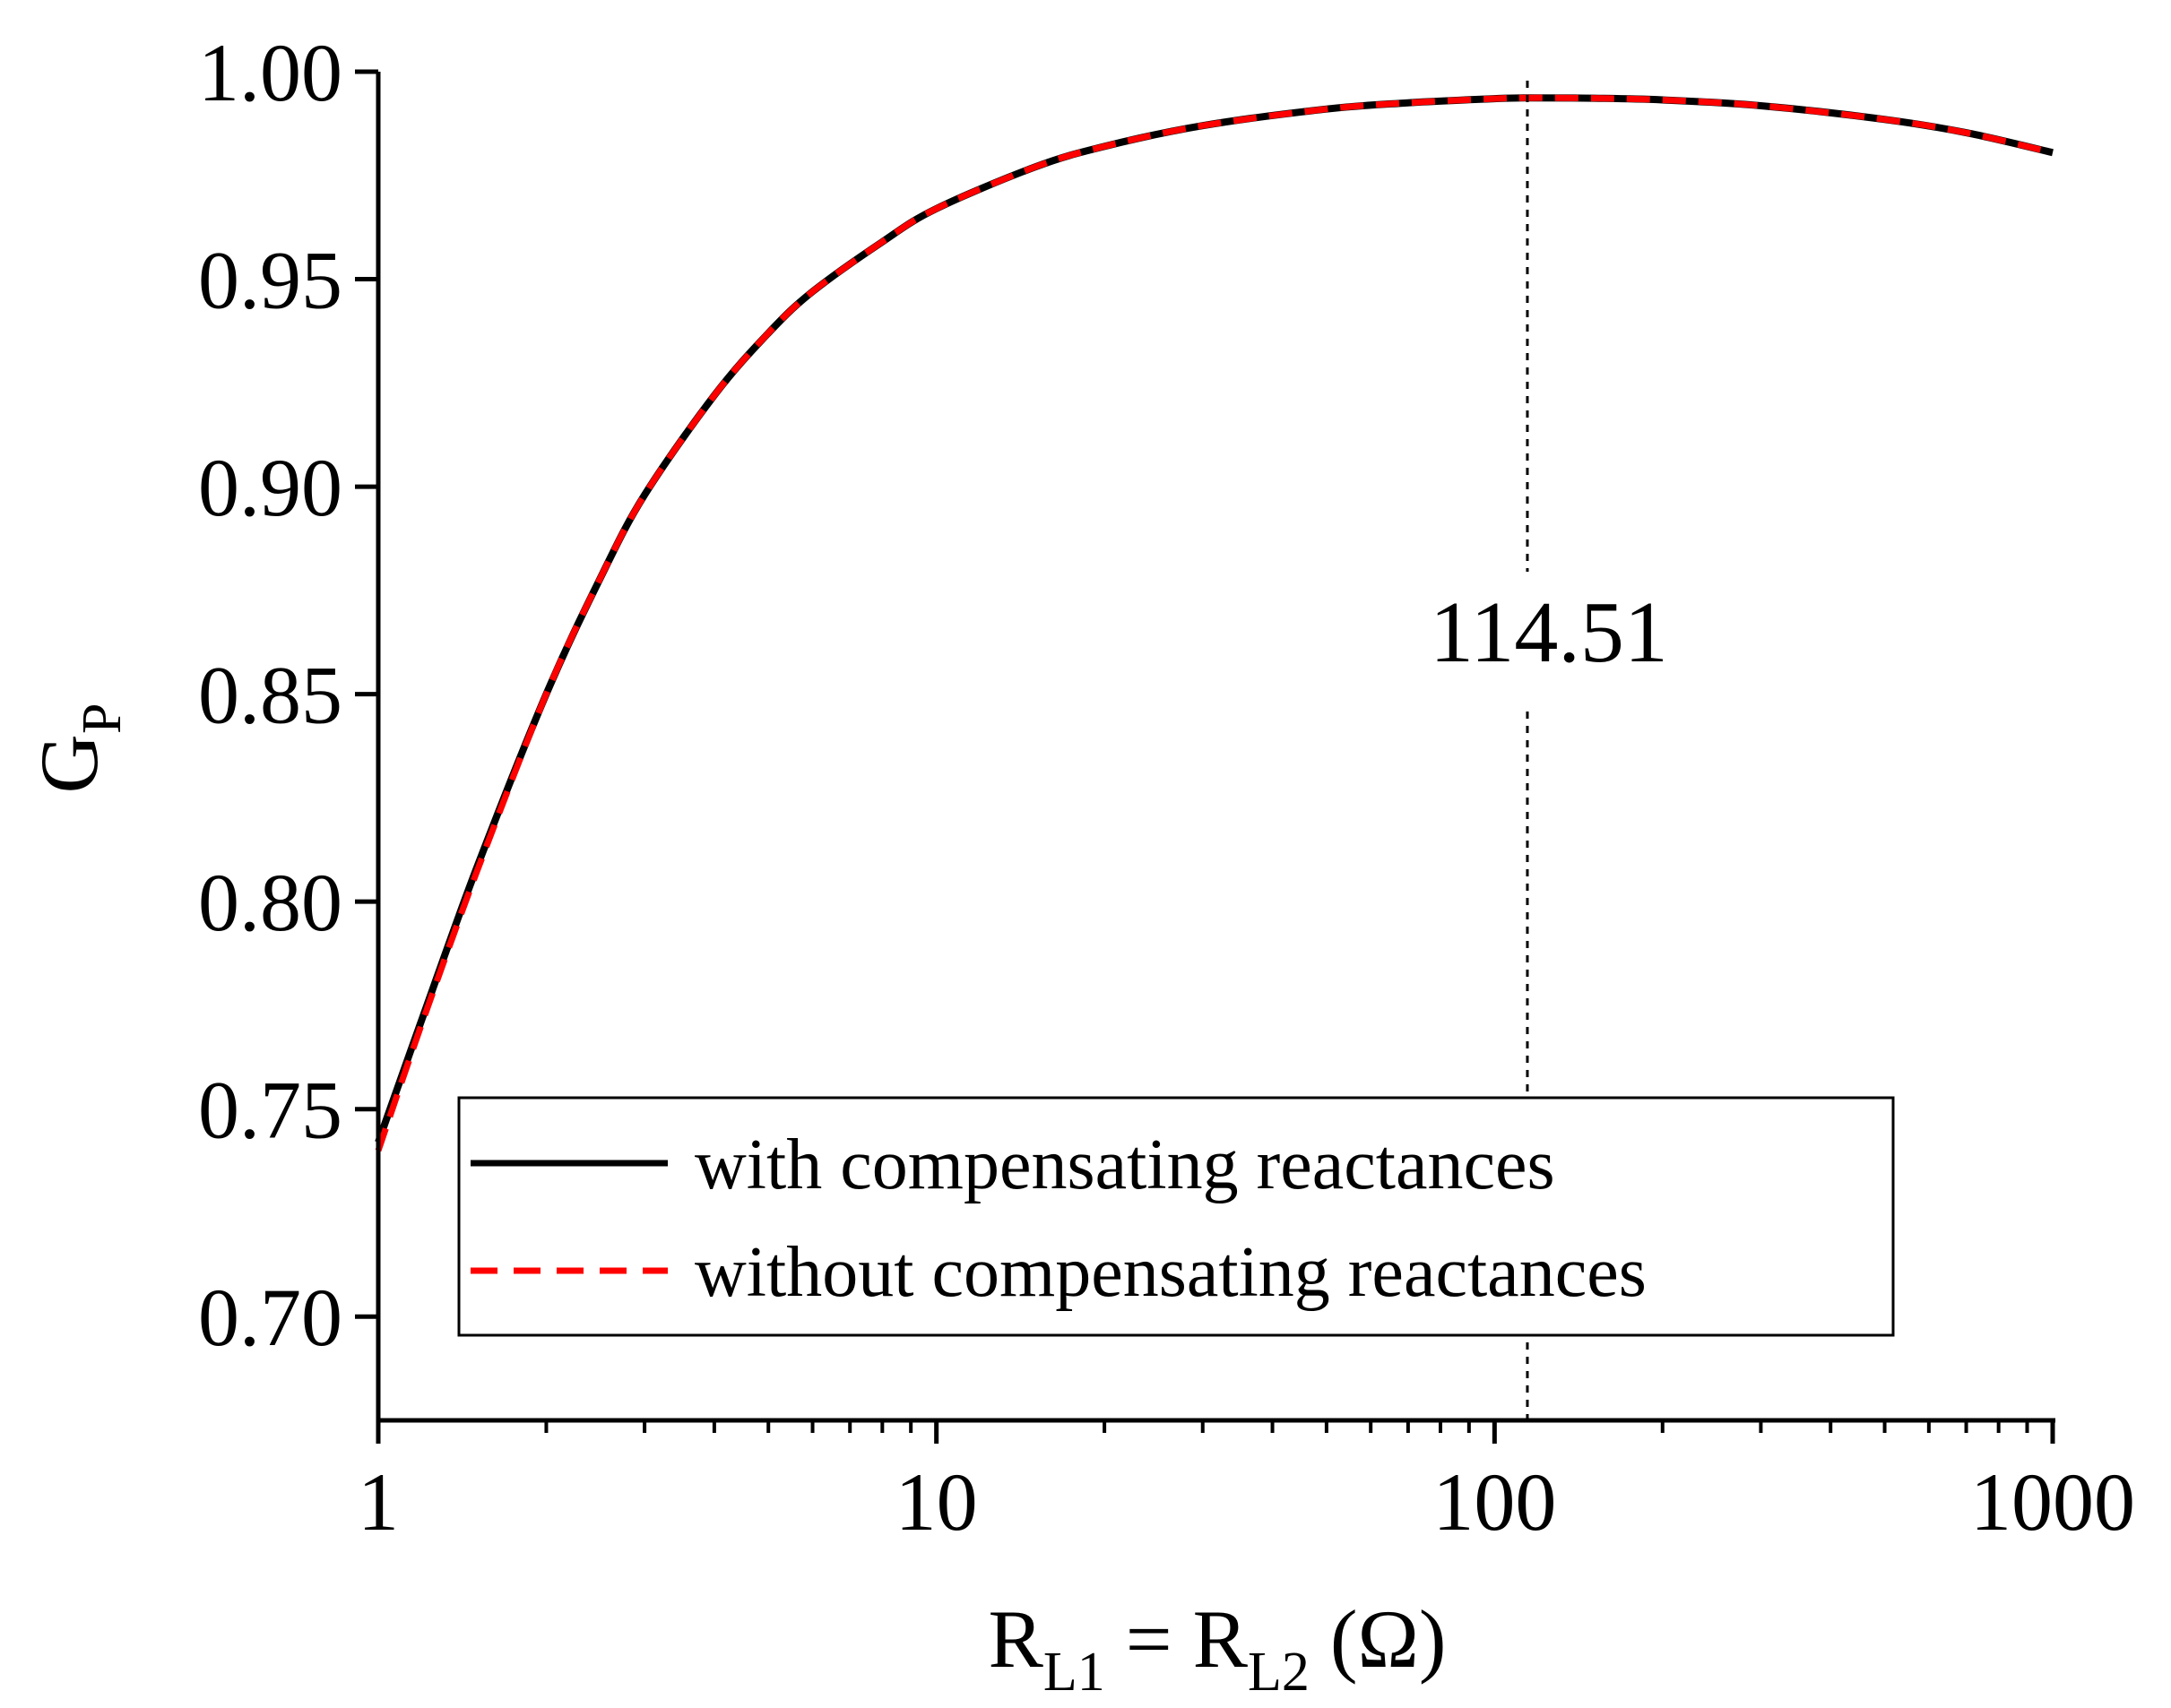  I want to click on x-tick-label: 100, so click(1494, 1502).